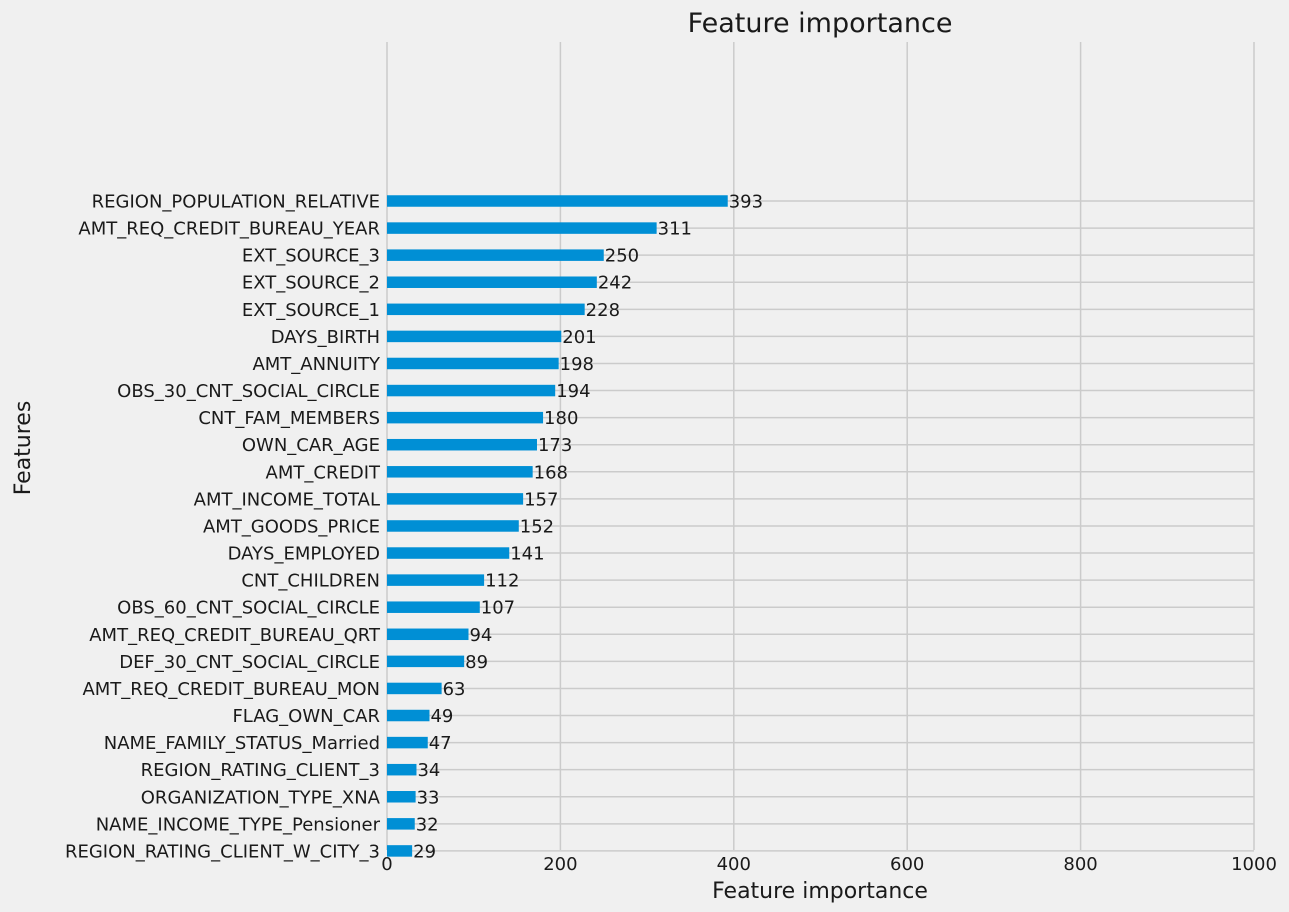  Describe the element at coordinates (480, 635) in the screenshot. I see `data-label: 94` at that location.